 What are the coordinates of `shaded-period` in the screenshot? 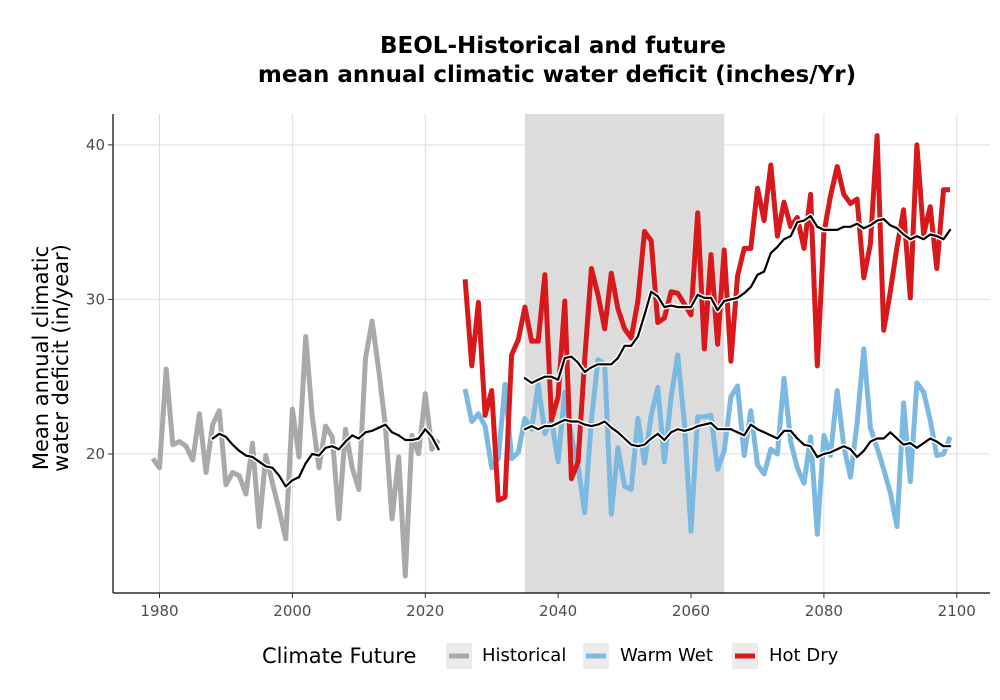 It's located at (624, 353).